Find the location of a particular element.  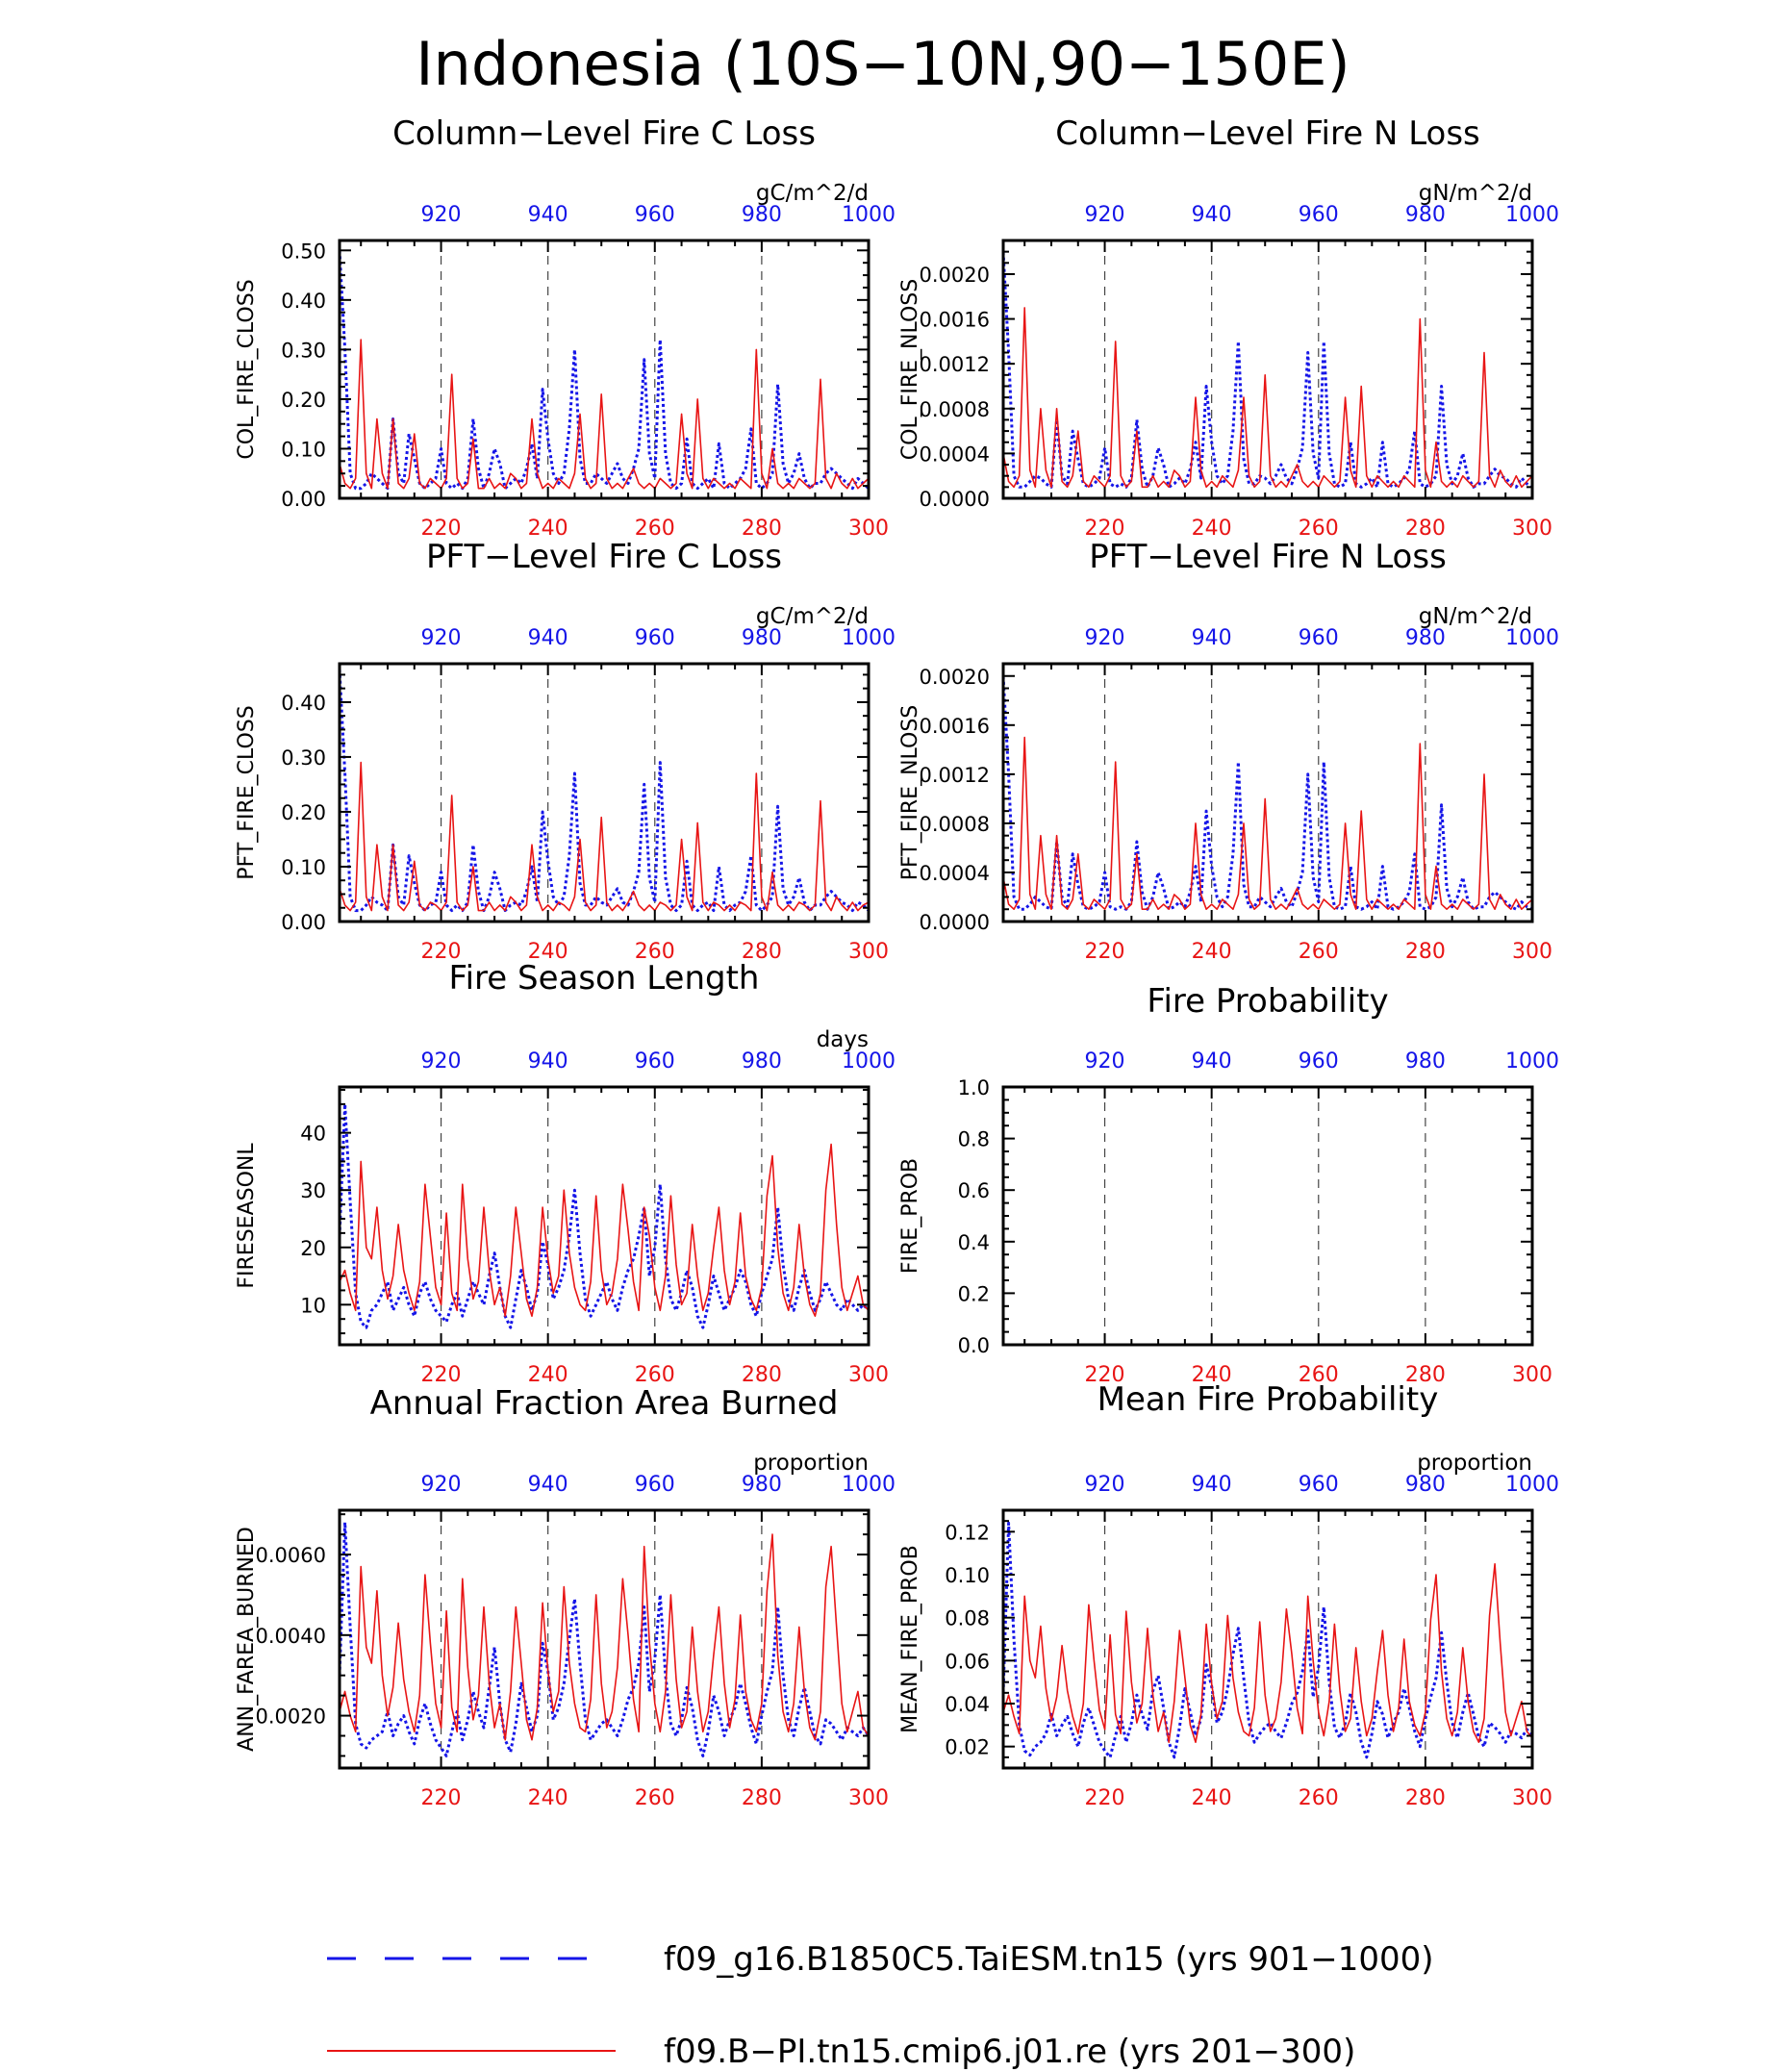

y-tick-label: 0.0016 is located at coordinates (955, 726).